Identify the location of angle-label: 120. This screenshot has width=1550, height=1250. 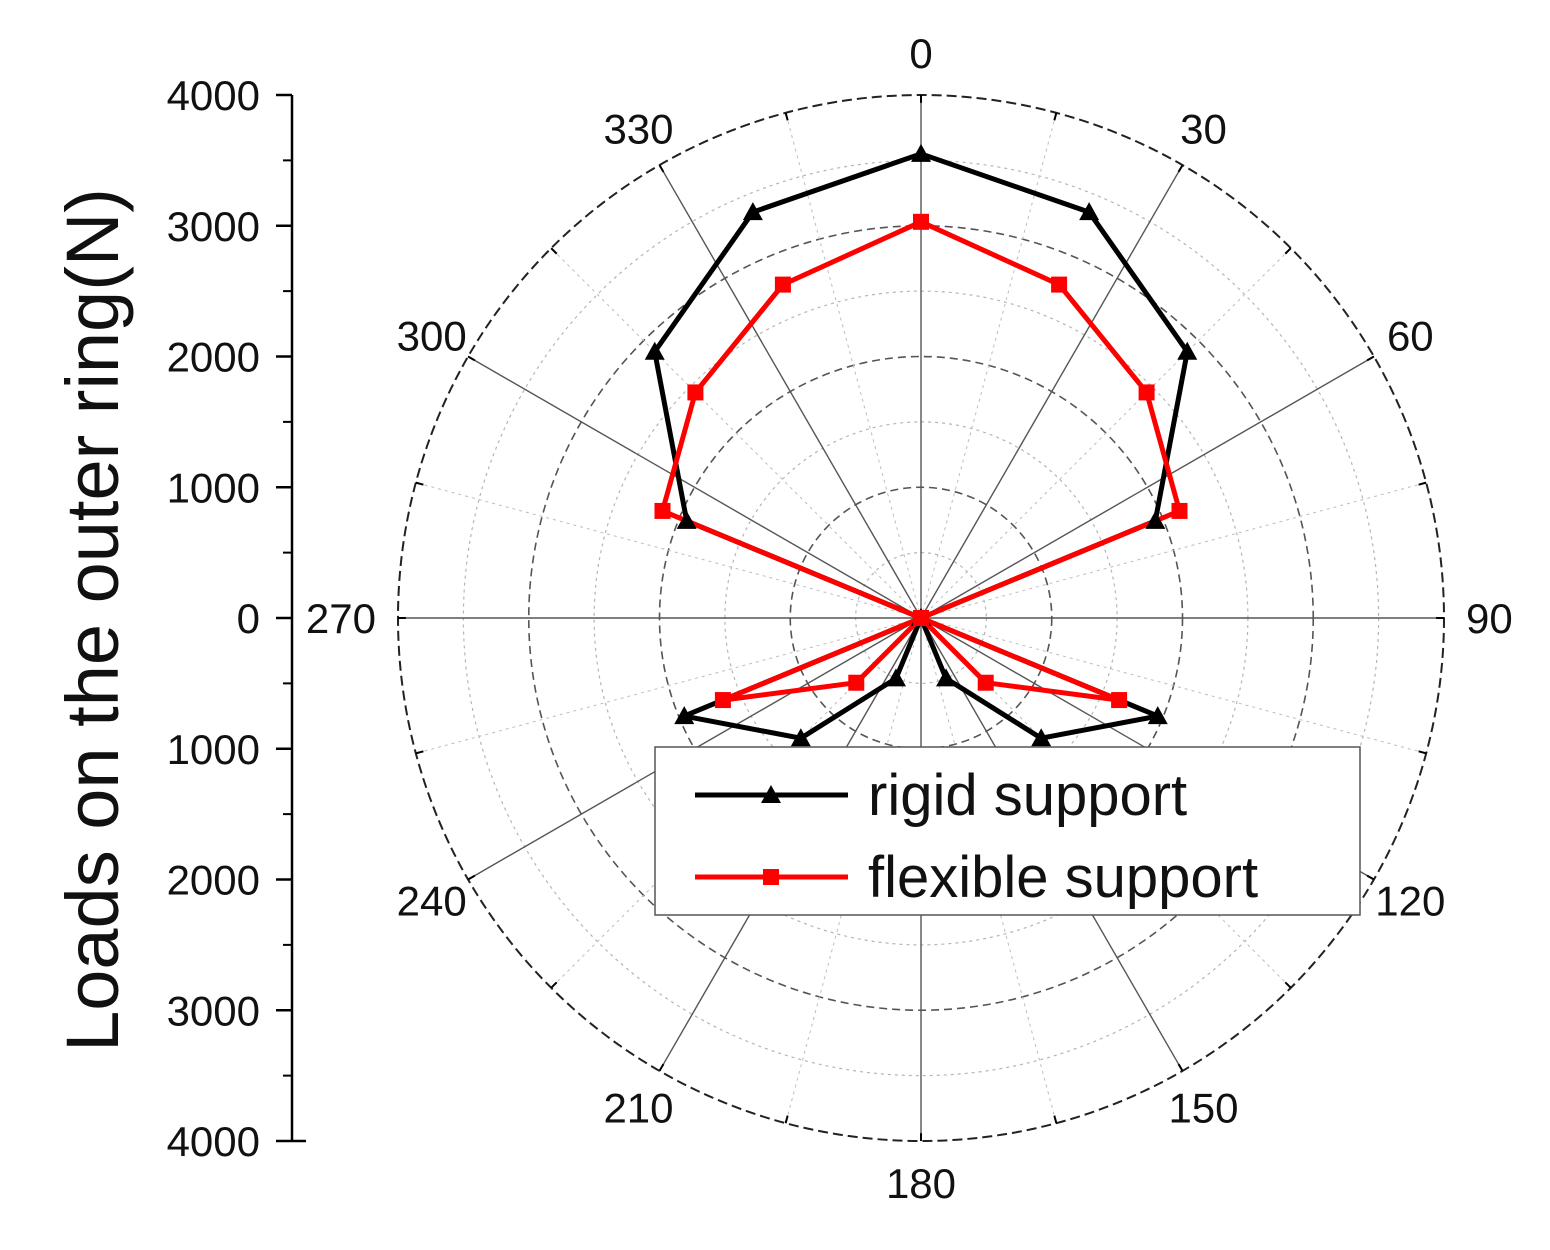
(1410, 901).